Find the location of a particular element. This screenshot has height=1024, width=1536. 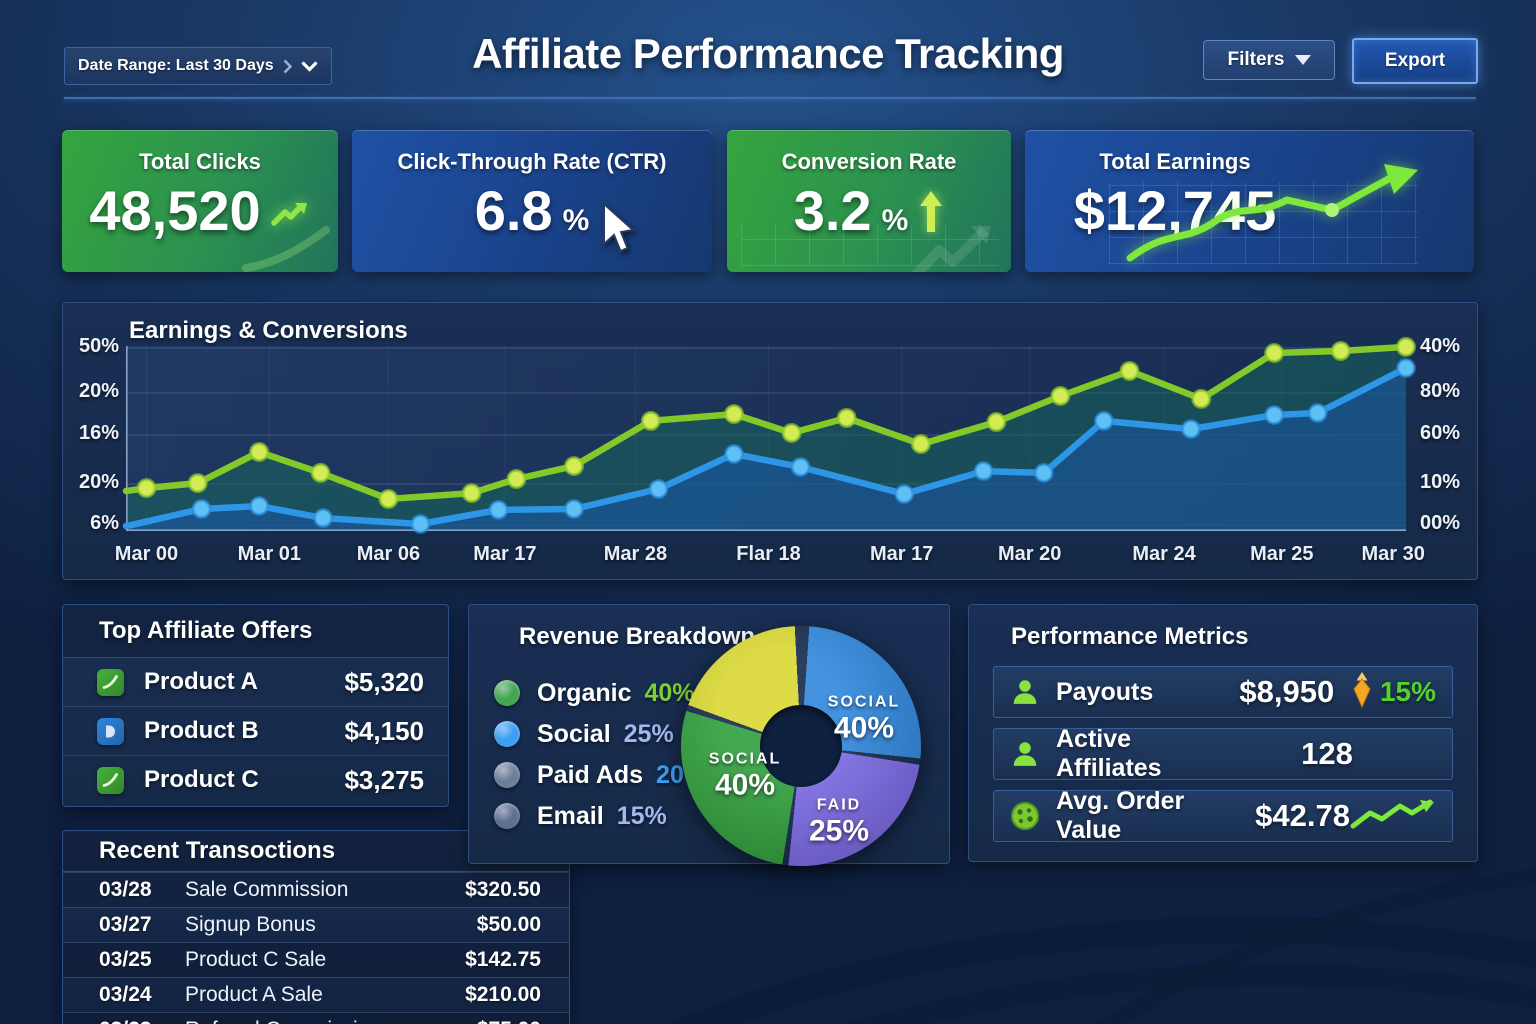

offers-title: Top Affiliate Offers is located at coordinates (206, 630).